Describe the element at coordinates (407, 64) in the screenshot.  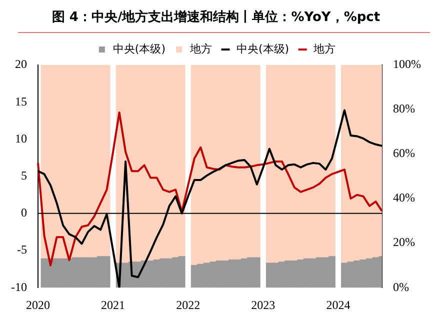
I see `y2-tick-label: 100%` at that location.